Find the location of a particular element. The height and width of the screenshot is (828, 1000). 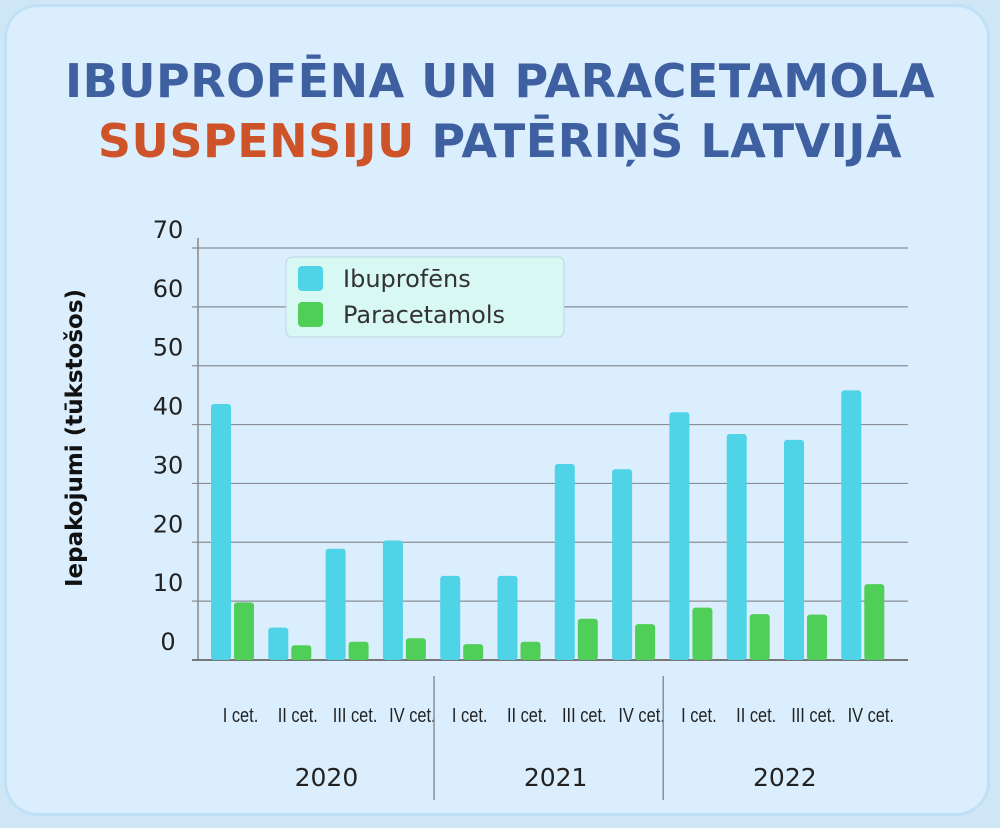

y-tick-label: 10 is located at coordinates (168, 583).